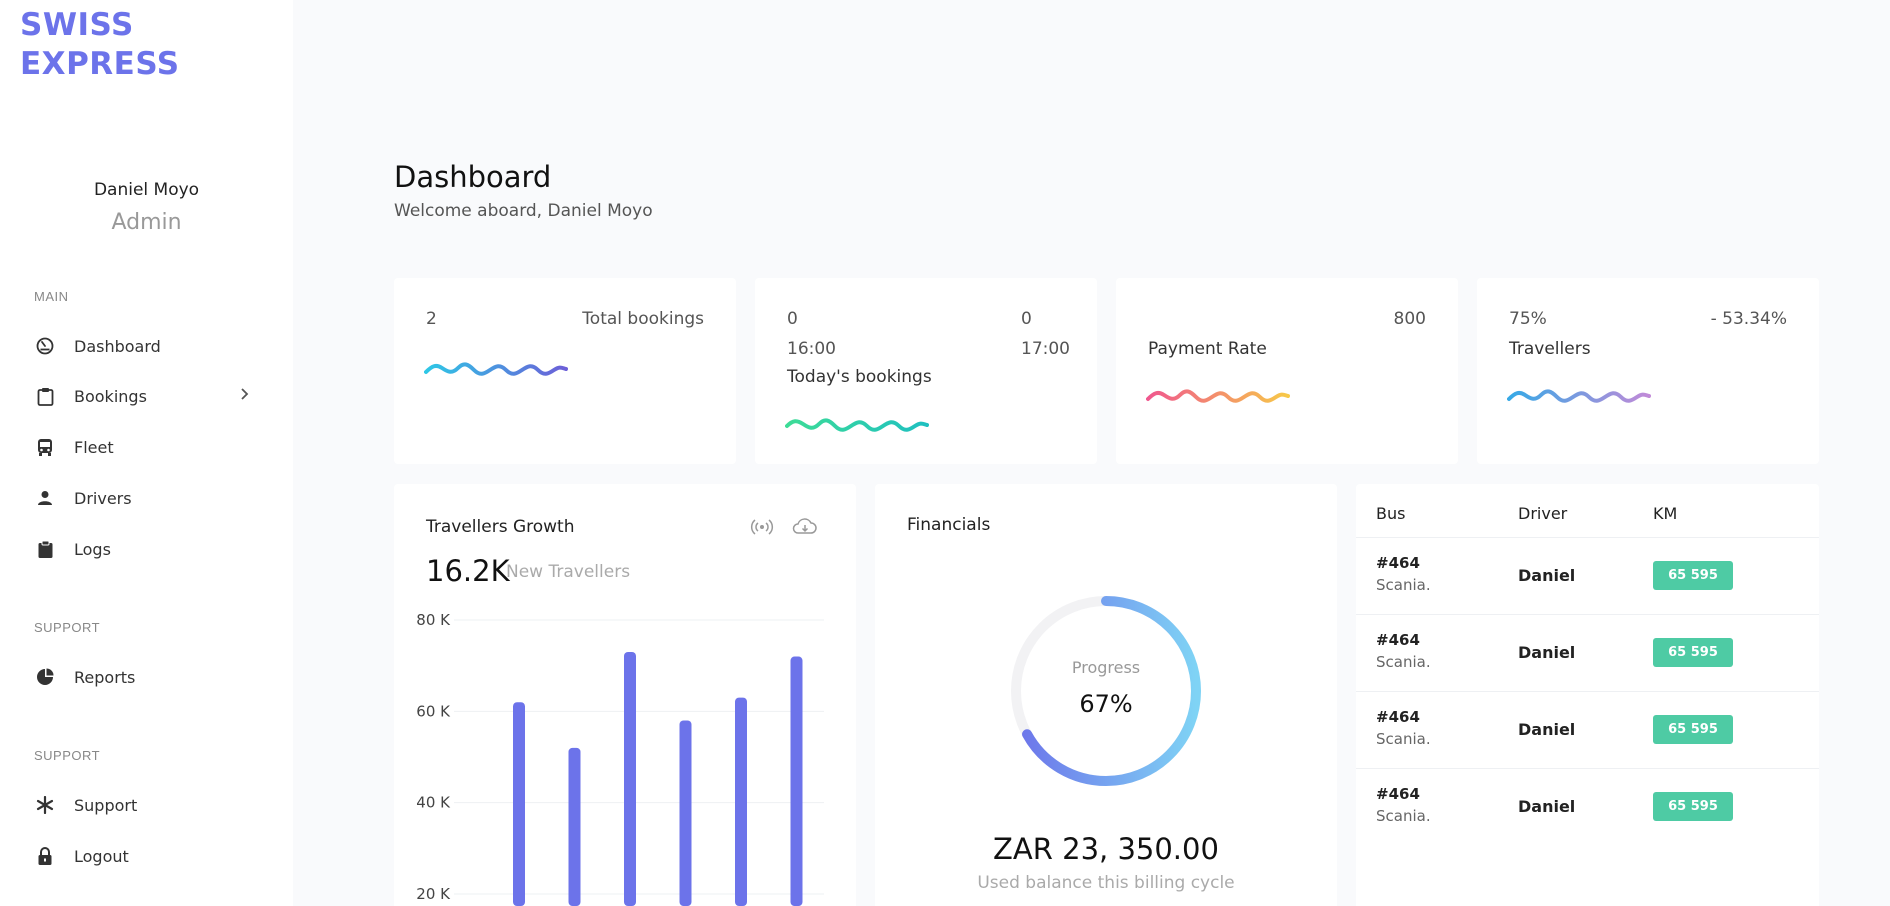  I want to click on sidebar-item-support: Support, so click(146, 805).